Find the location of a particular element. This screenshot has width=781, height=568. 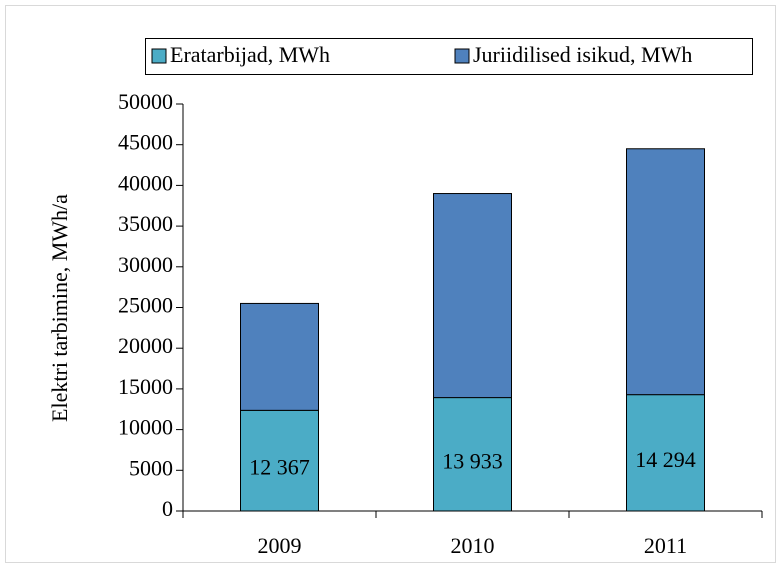

y-axis-label: Elektri tarbimine, MWh/a is located at coordinates (59, 308).